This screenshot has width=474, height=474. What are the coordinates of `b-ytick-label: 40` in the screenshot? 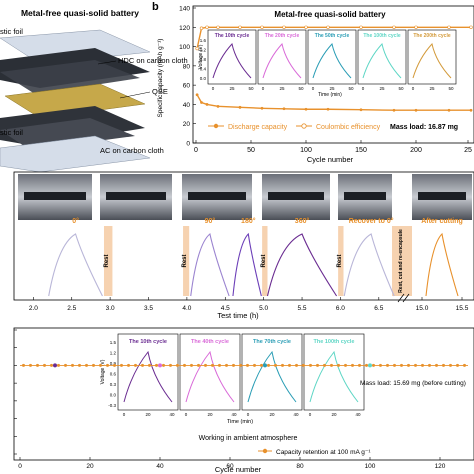 It's located at (187, 105).